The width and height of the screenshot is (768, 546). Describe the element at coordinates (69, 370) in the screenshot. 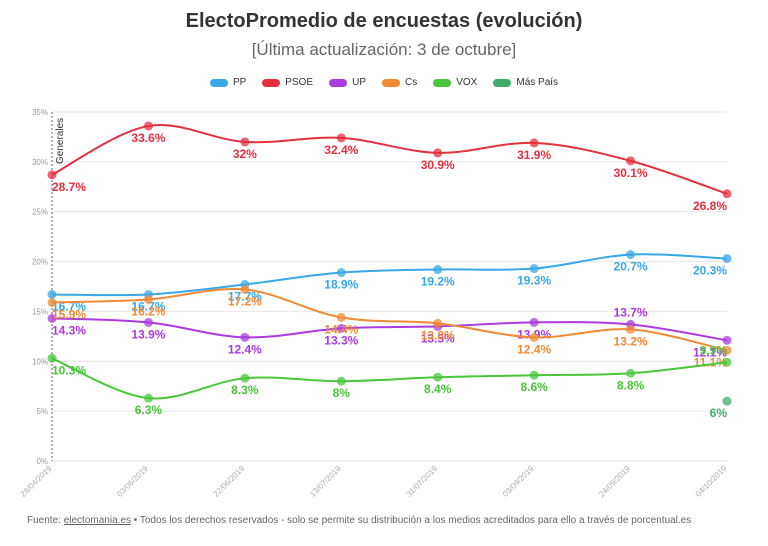

I see `data-label-vox: 10.3%` at that location.